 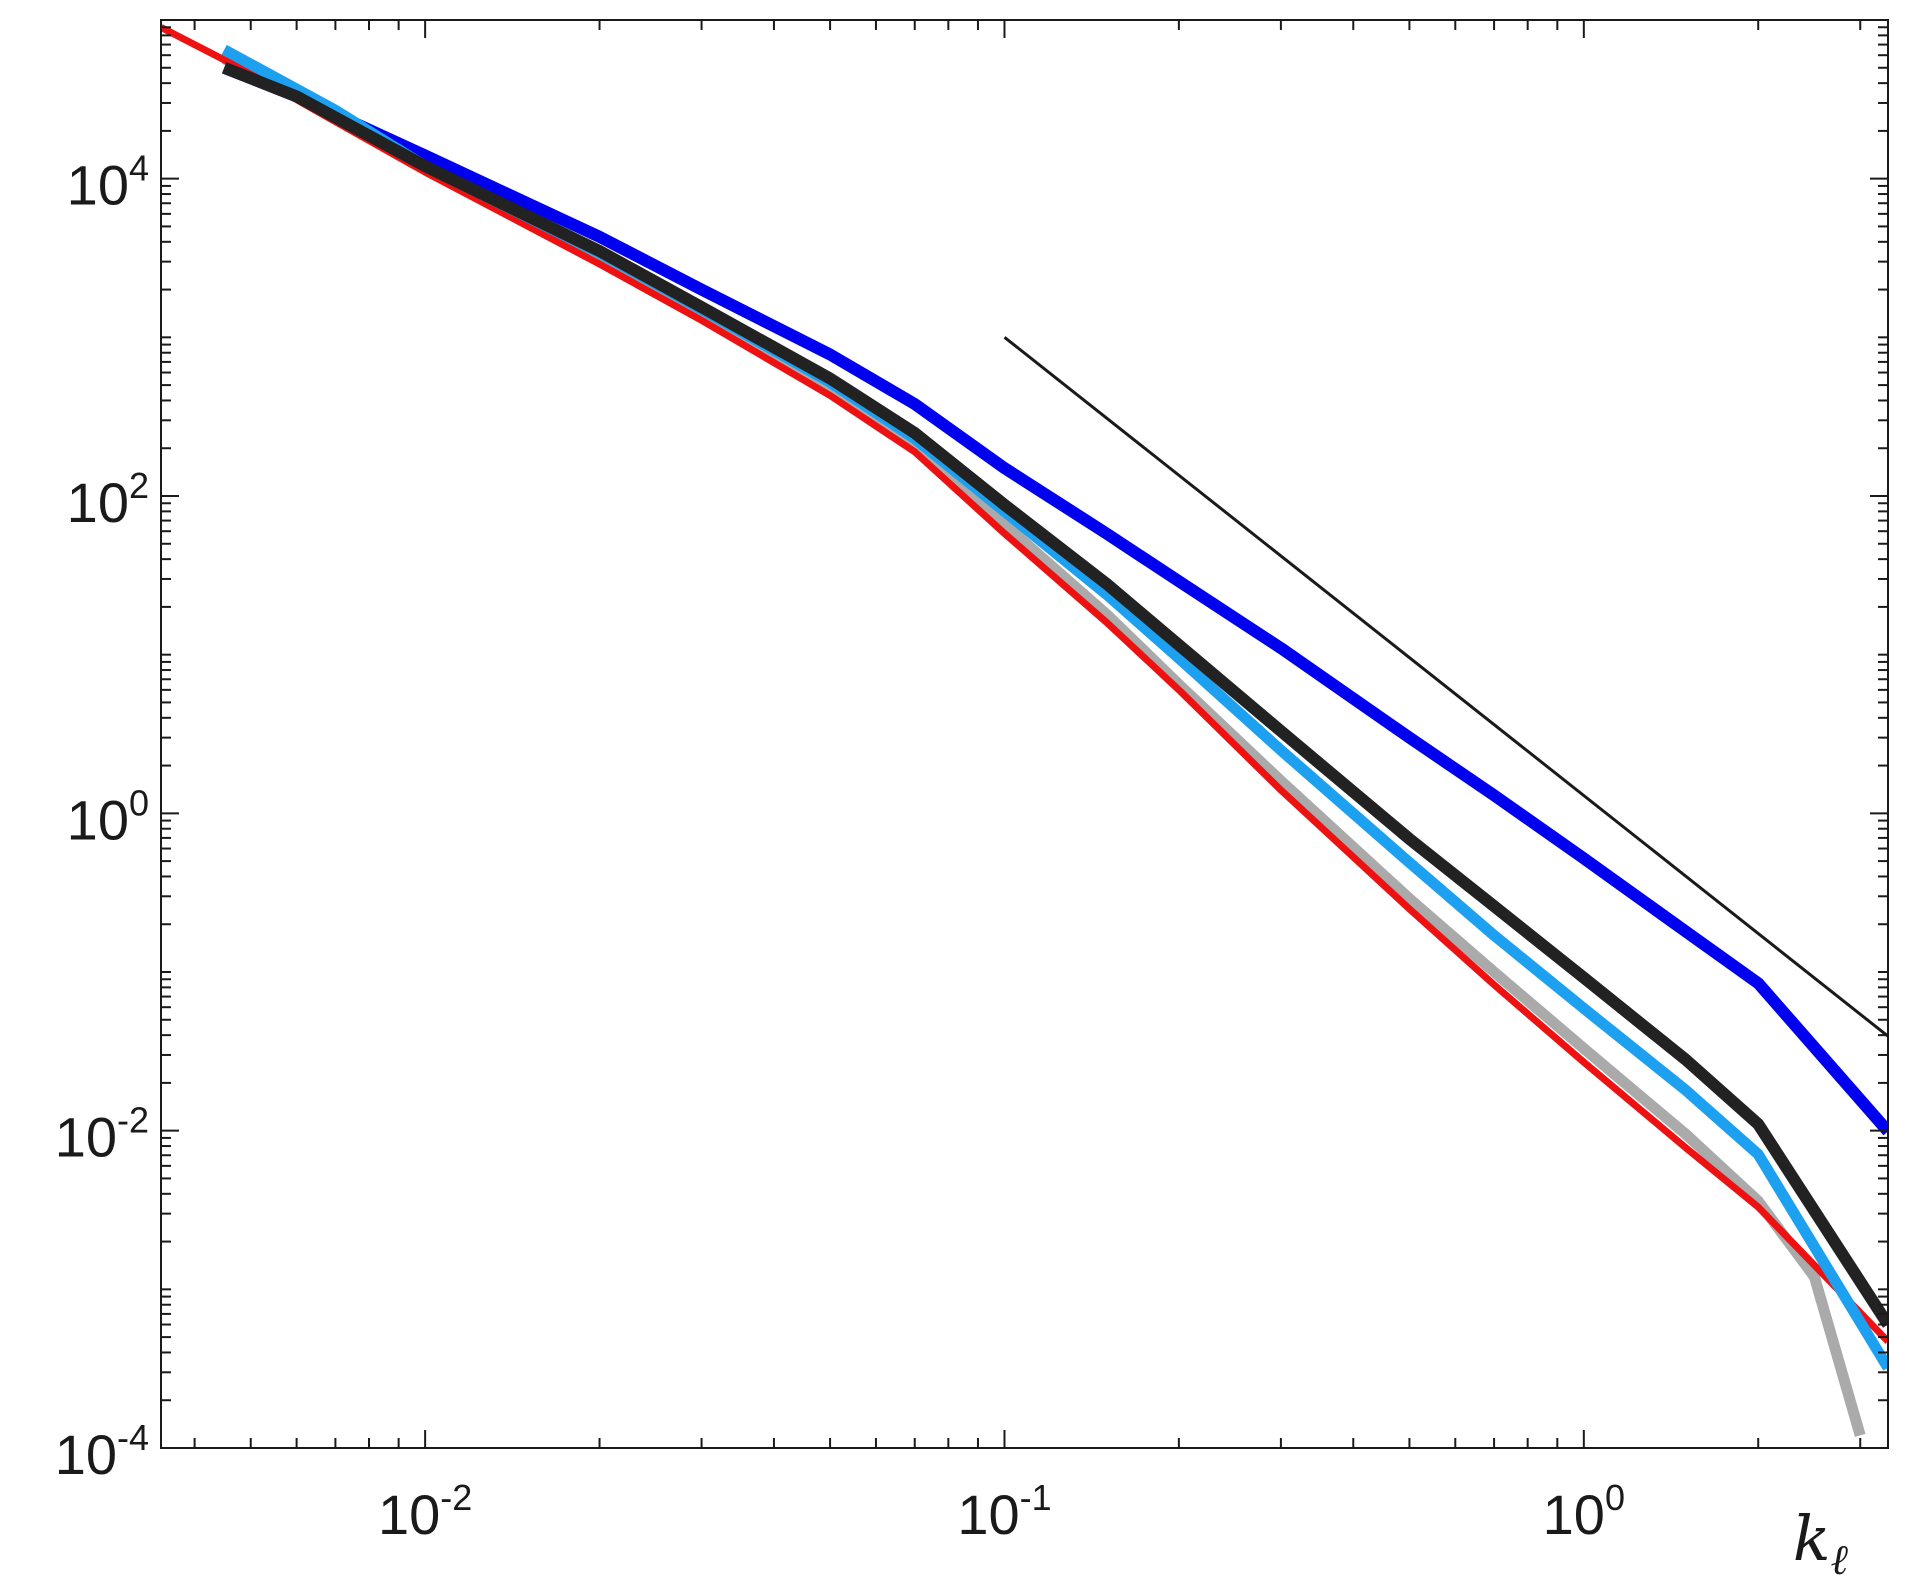 I want to click on y-tick-label: 10⁰, so click(x=108, y=816).